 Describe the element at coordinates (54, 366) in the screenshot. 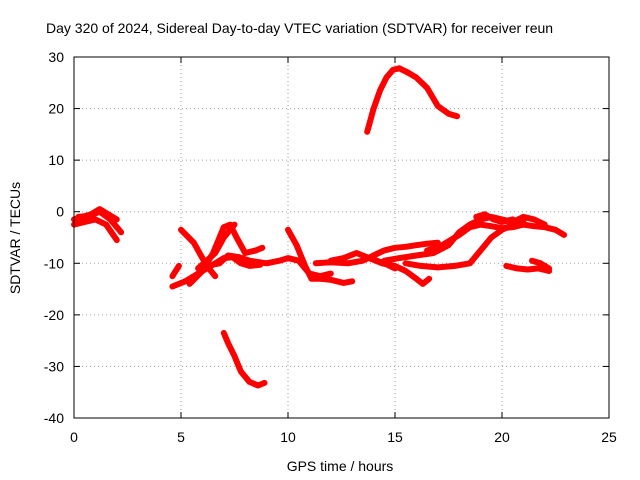

I see `y-tick-label: -30` at that location.